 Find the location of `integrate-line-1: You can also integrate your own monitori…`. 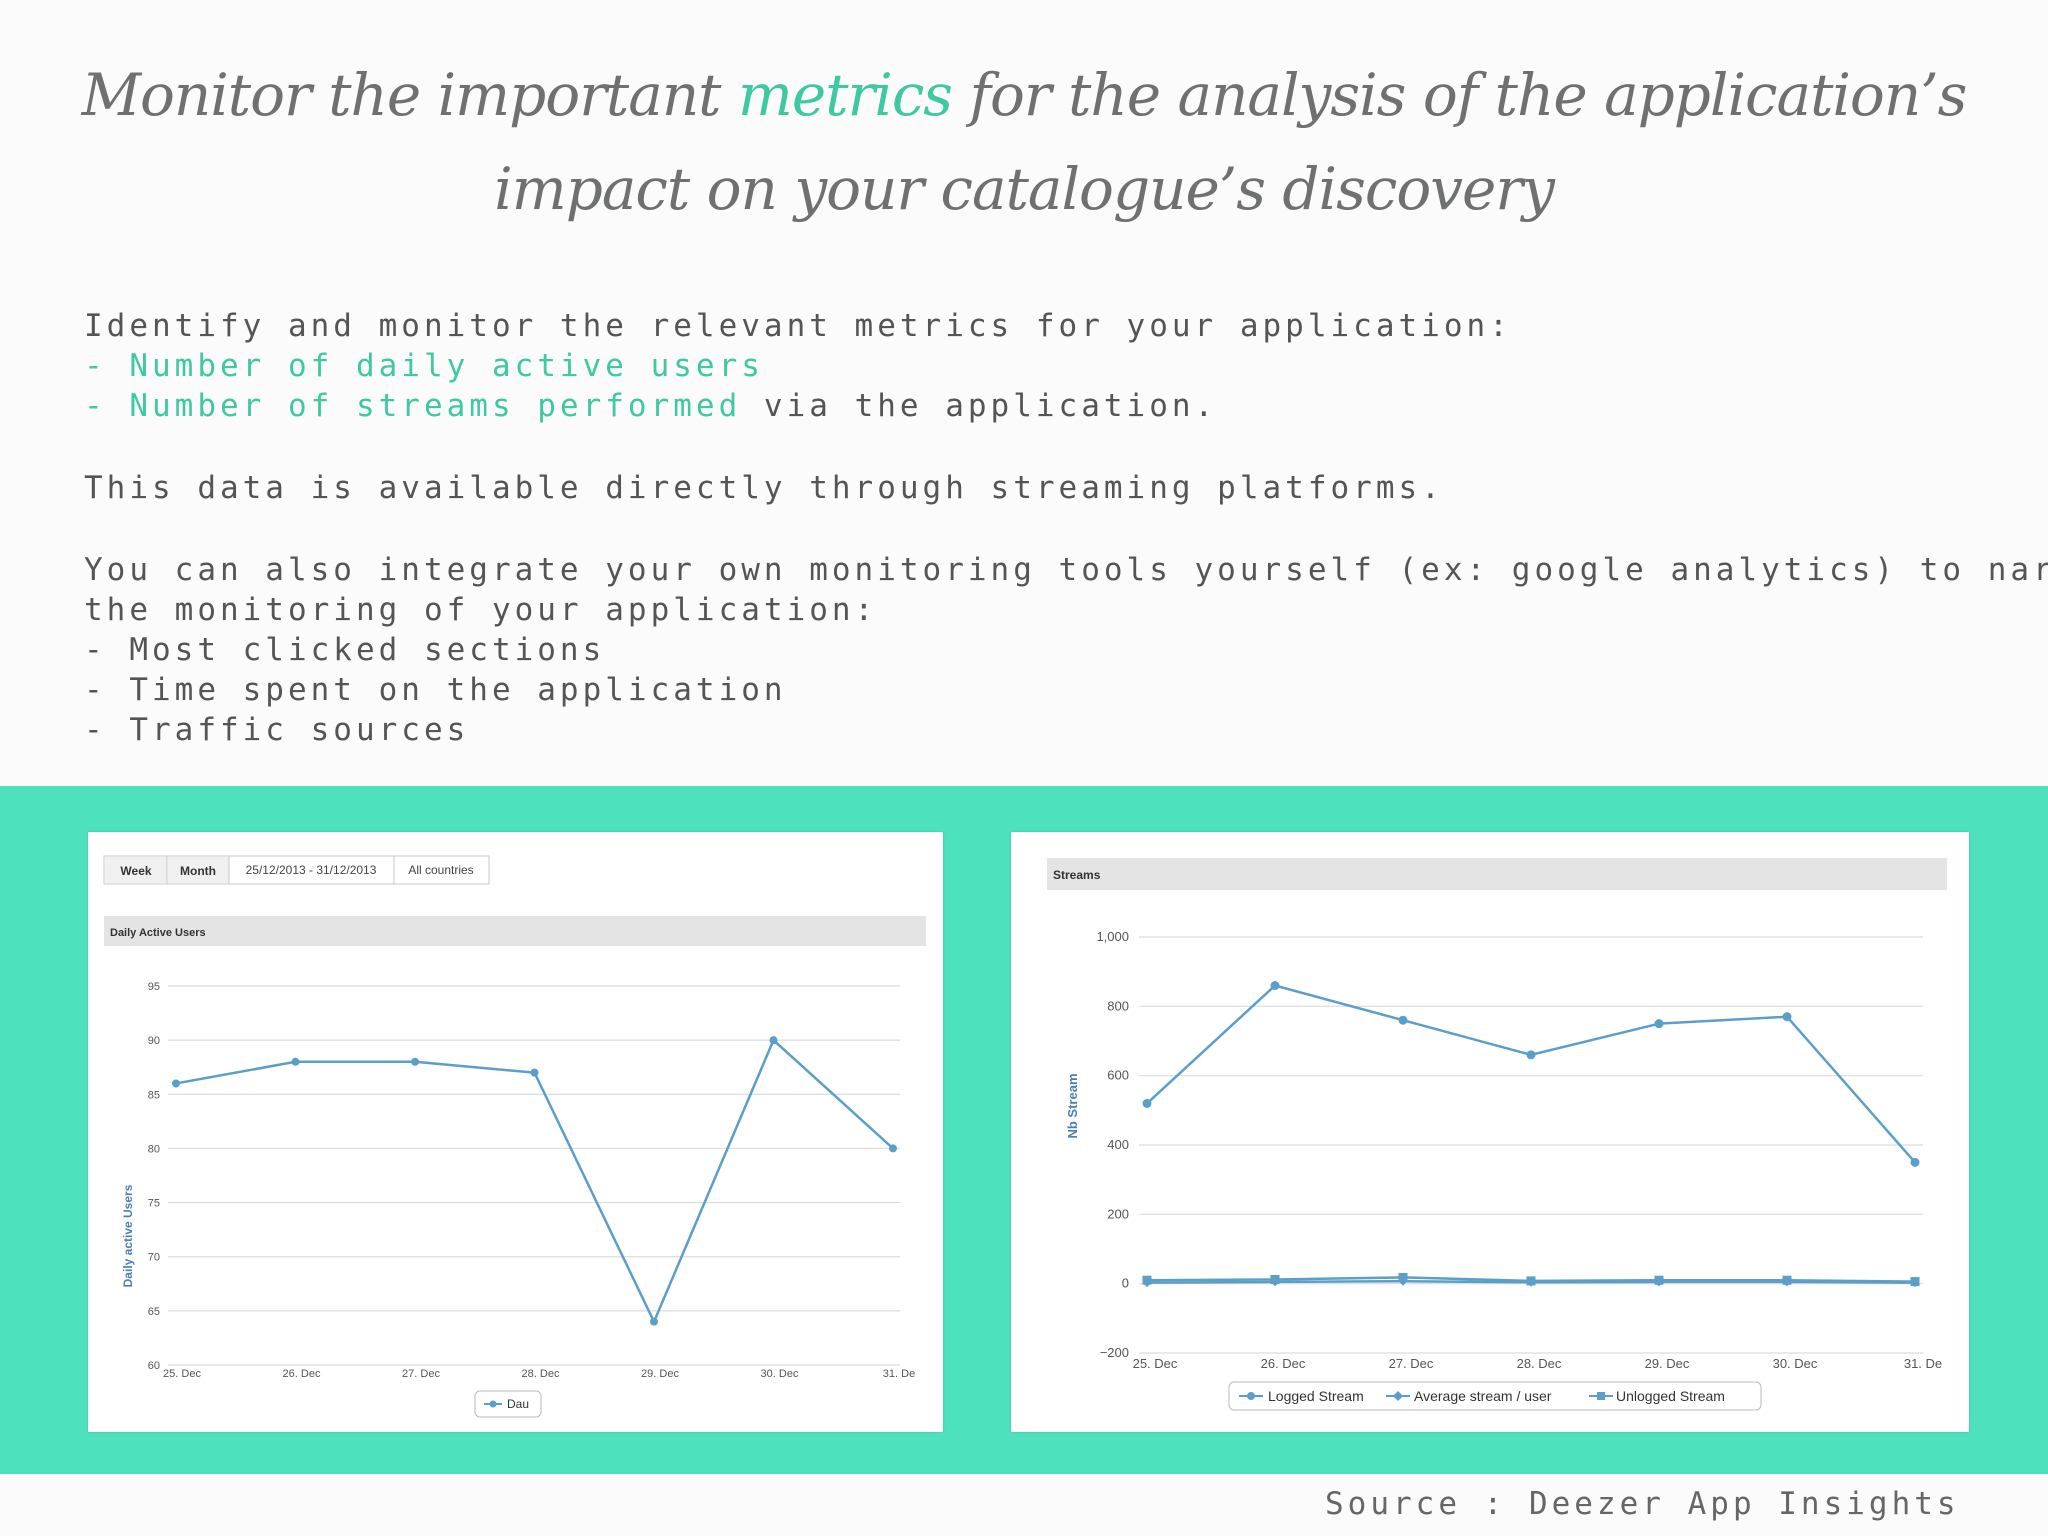

integrate-line-1: You can also integrate your own monitori… is located at coordinates (1066, 570).